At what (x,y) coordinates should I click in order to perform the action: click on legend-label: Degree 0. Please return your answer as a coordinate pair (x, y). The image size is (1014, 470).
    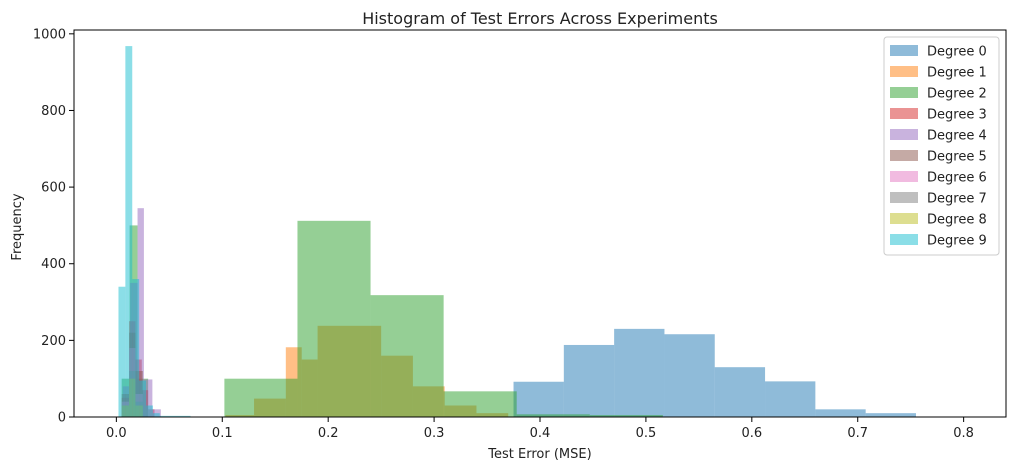
    Looking at the image, I should click on (957, 52).